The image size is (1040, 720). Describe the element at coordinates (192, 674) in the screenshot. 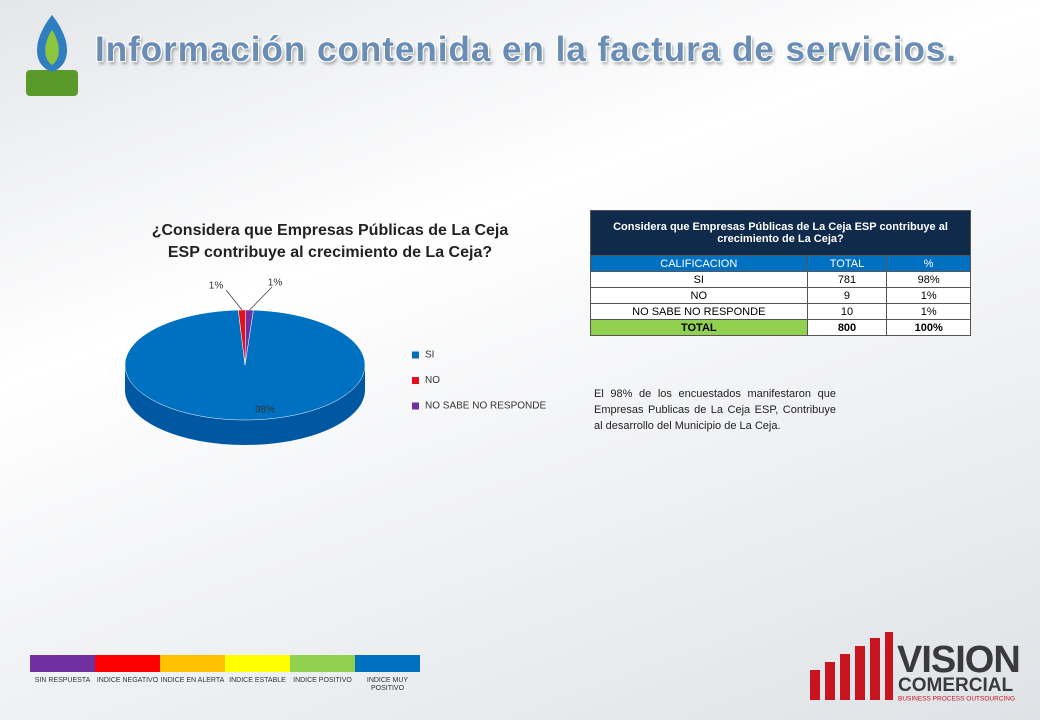

I see `scale-item: INDICE EN ALERTA` at that location.